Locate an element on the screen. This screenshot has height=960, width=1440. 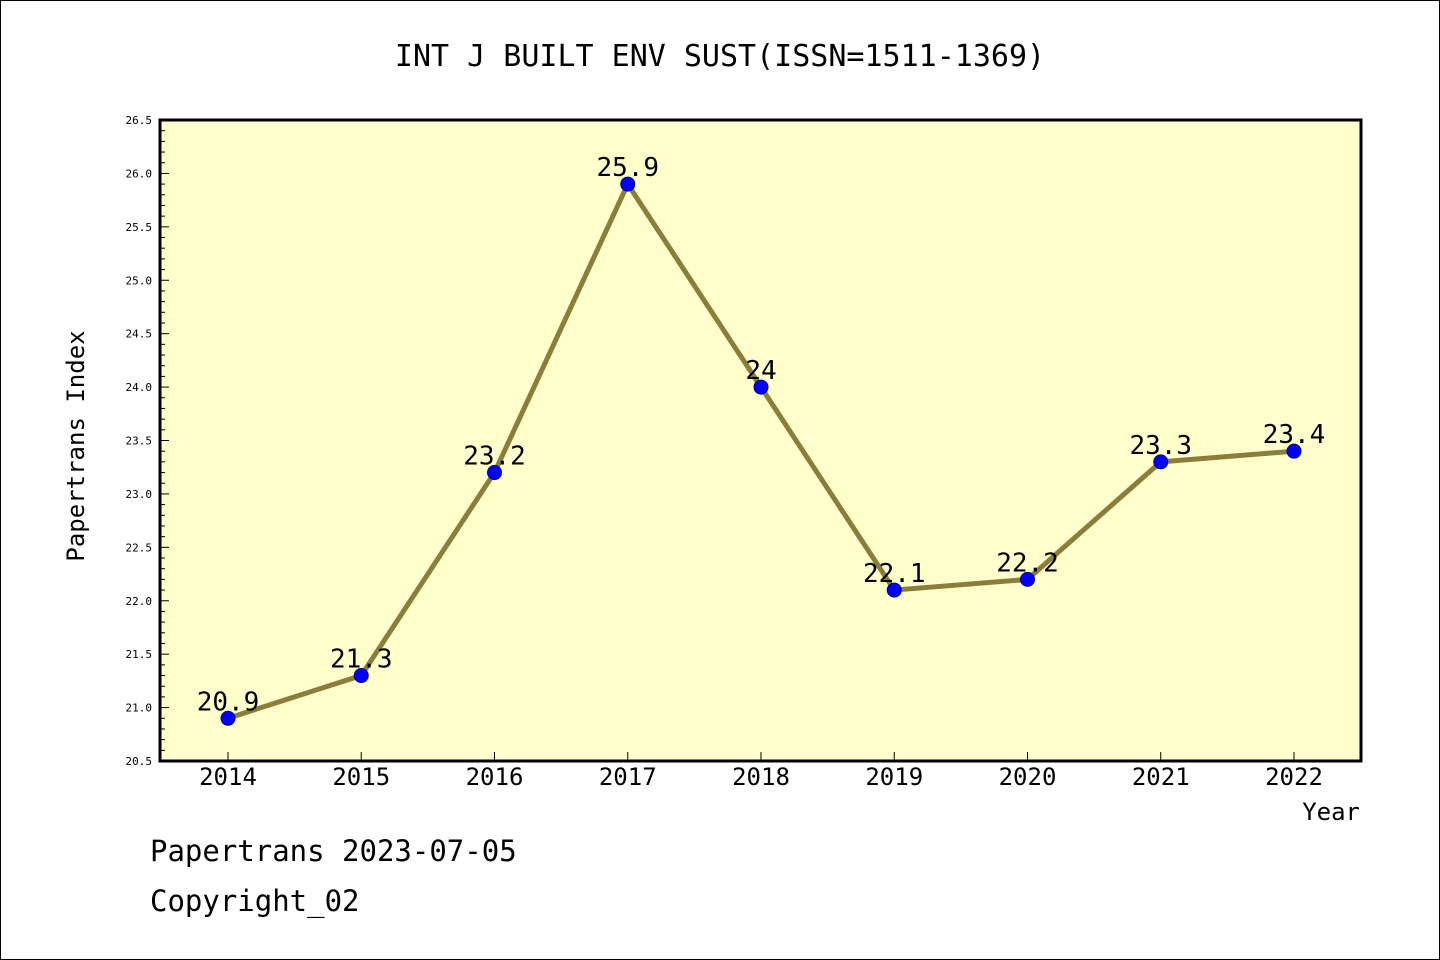
x-tick-label: 2019 is located at coordinates (894, 777).